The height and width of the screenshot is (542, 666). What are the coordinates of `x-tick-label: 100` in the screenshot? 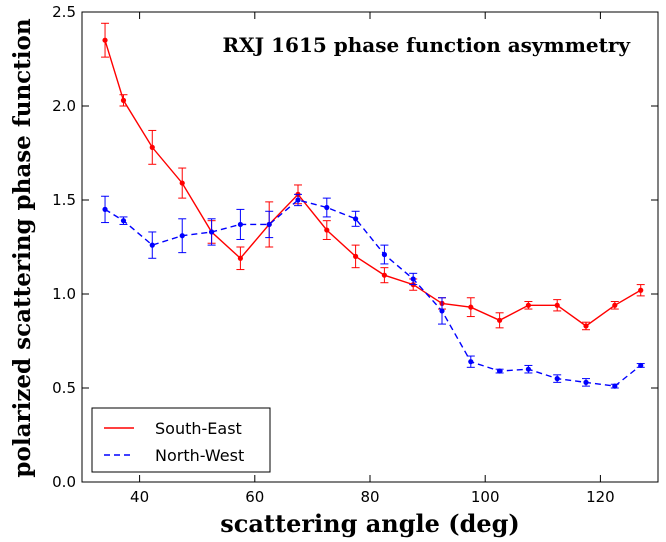 It's located at (485, 497).